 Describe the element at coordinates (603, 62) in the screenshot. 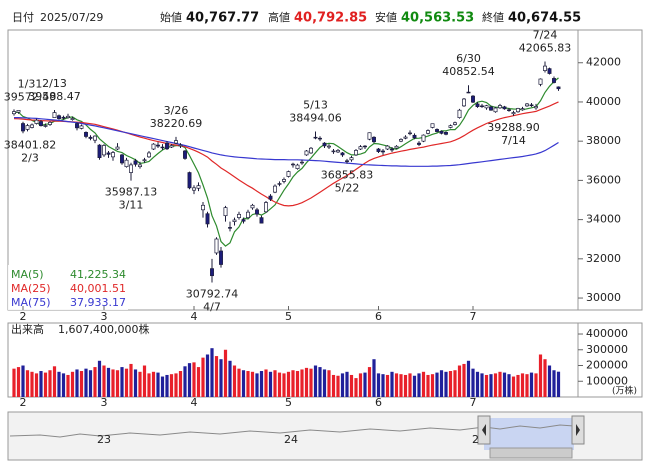

I see `y-tick-label: 42000` at that location.